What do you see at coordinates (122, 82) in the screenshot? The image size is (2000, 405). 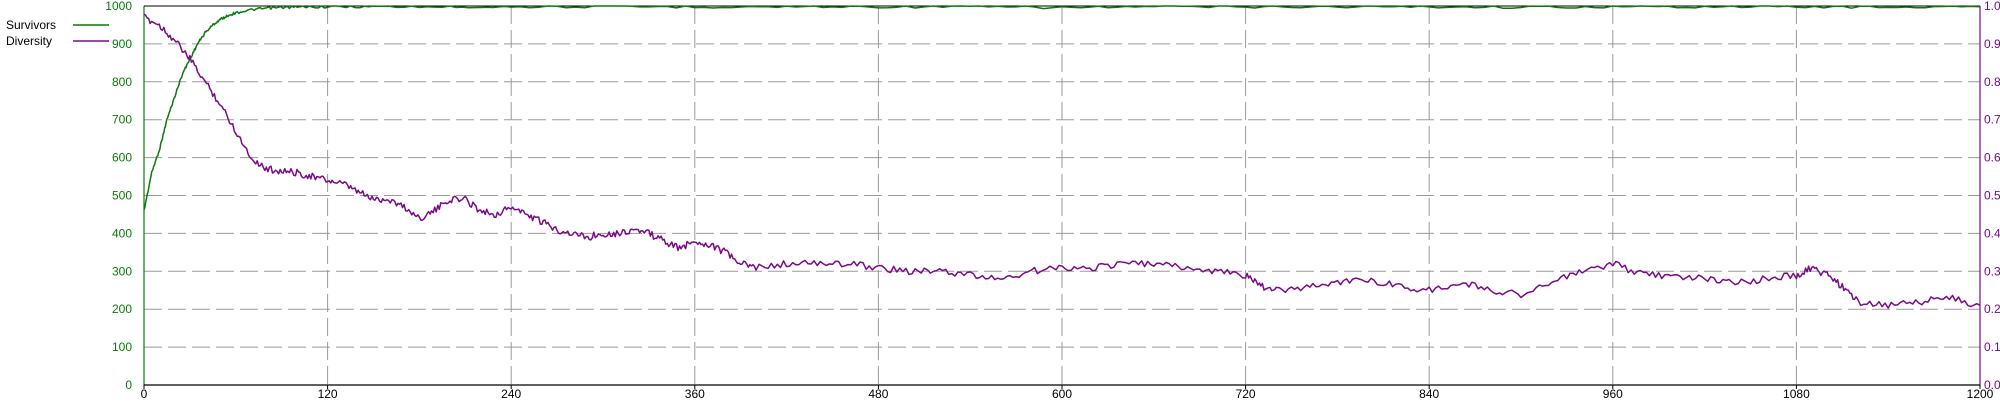 I see `y-left-tick-label: 800` at bounding box center [122, 82].